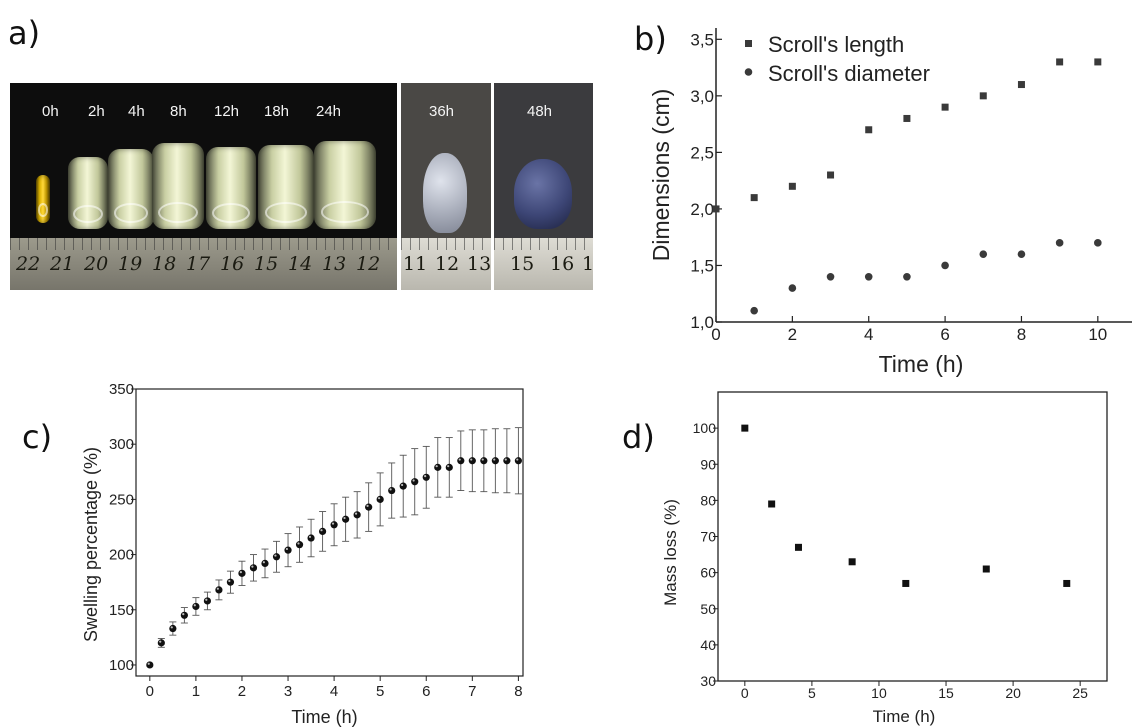  What do you see at coordinates (121, 555) in the screenshot?
I see `y-tick-label: 200` at bounding box center [121, 555].